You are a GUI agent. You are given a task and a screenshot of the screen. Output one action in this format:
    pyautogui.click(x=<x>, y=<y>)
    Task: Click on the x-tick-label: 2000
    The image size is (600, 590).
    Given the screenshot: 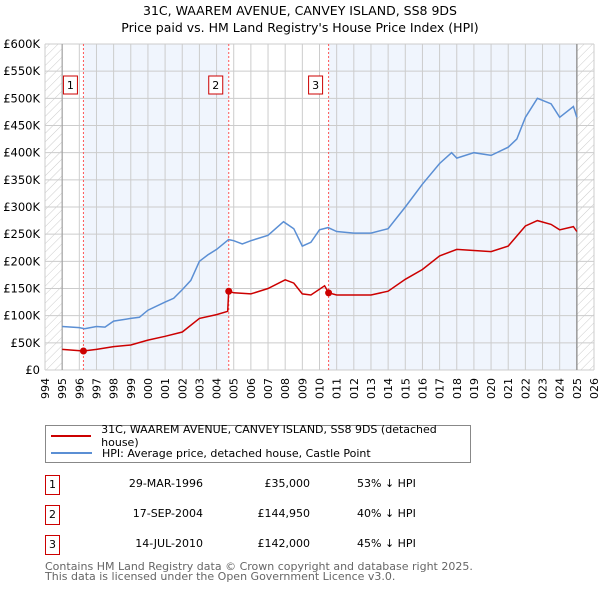 What is the action you would take?
    pyautogui.click(x=148, y=389)
    